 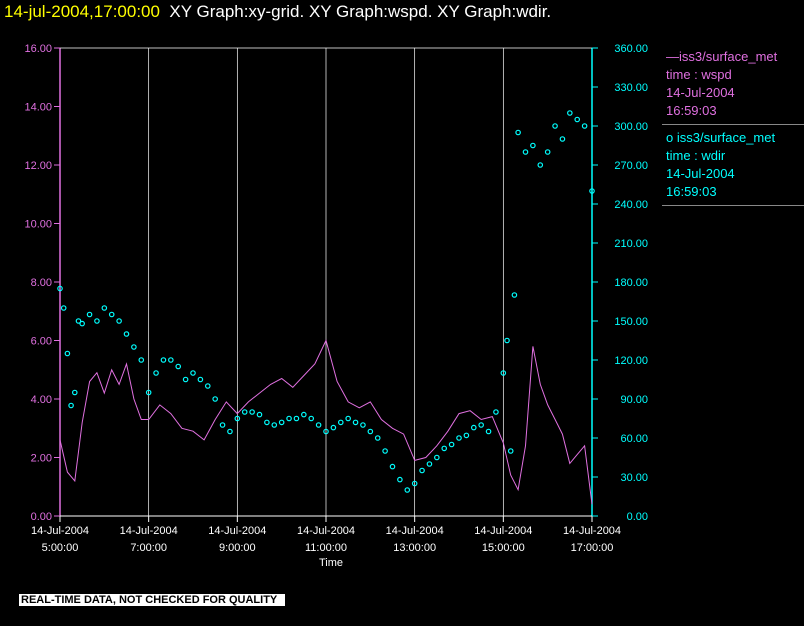 What do you see at coordinates (631, 283) in the screenshot?
I see `right-tick-label: 180.00` at bounding box center [631, 283].